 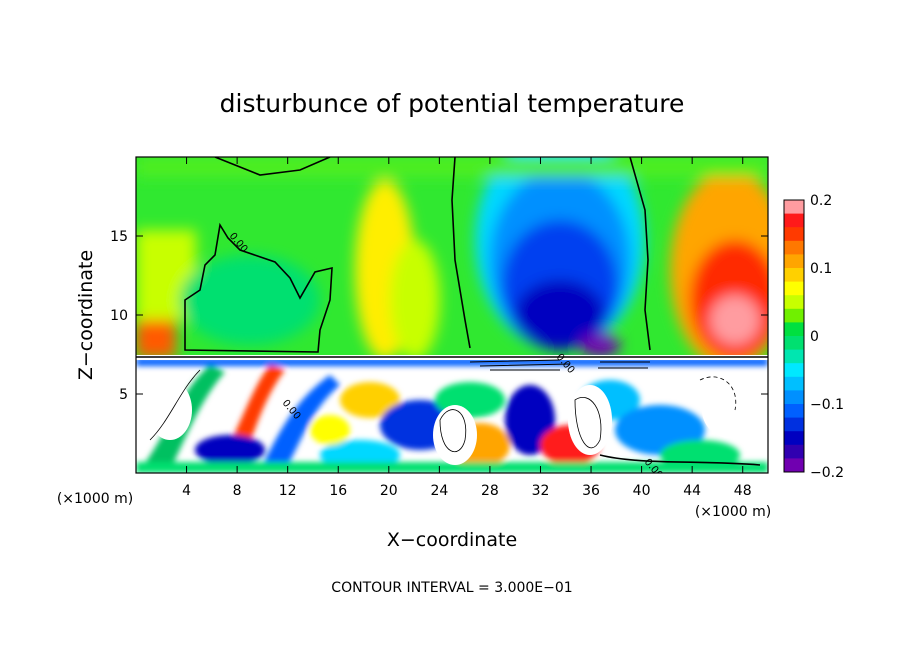 I want to click on colorbar: 0.2 0.1 0 −0.1 −0.2, so click(x=813, y=337).